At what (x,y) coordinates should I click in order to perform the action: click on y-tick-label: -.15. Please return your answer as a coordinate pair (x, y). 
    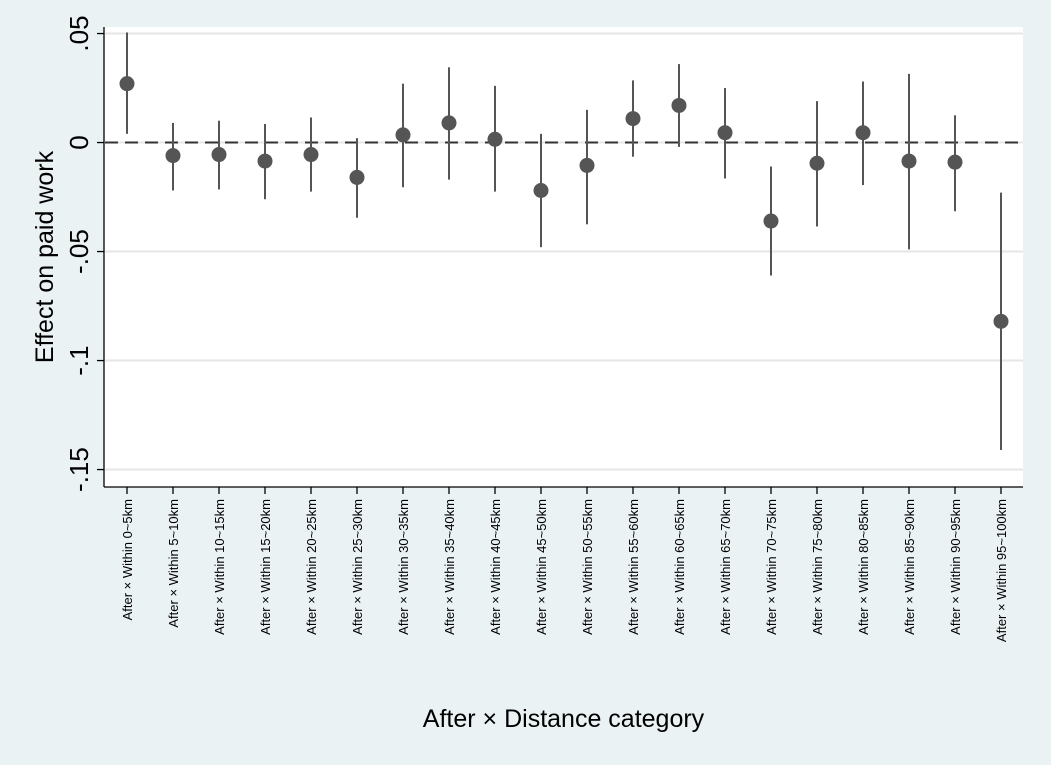
    Looking at the image, I should click on (79, 469).